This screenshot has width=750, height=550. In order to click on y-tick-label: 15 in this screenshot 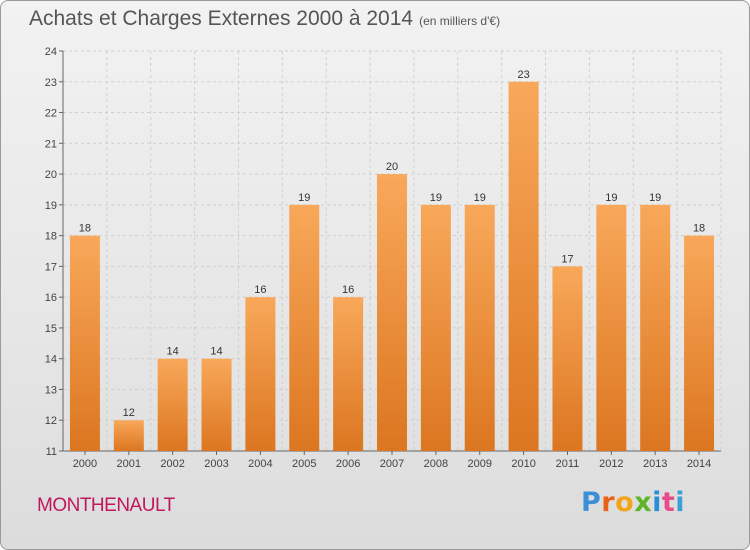, I will do `click(51, 329)`.